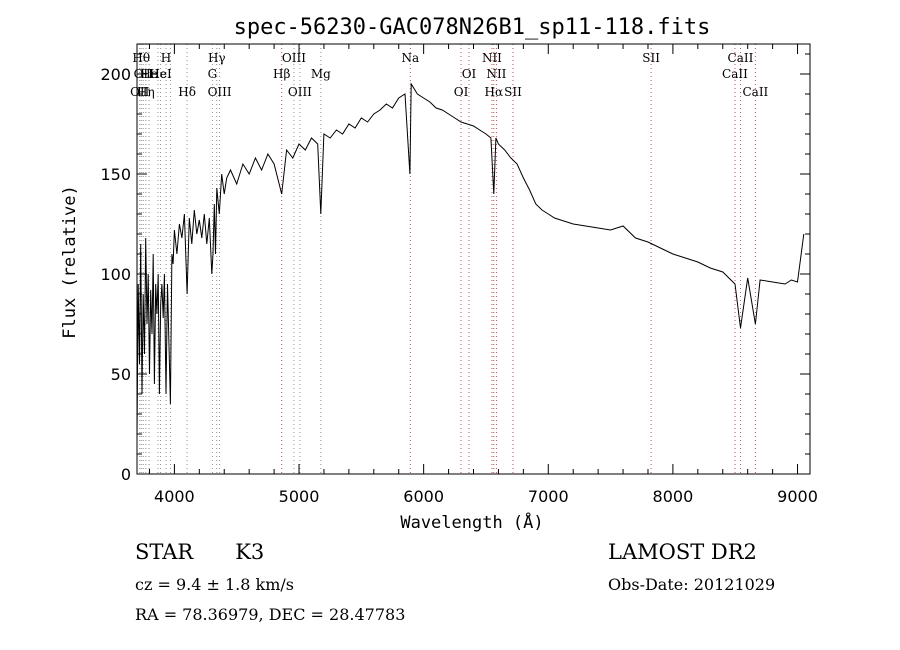  I want to click on y-tick-label: 200, so click(115, 74).